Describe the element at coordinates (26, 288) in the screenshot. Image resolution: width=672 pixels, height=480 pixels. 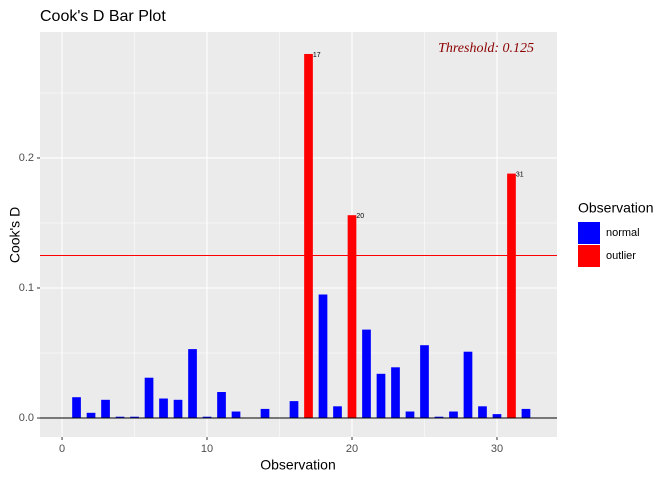
I see `y-tick-label: 0.1` at that location.